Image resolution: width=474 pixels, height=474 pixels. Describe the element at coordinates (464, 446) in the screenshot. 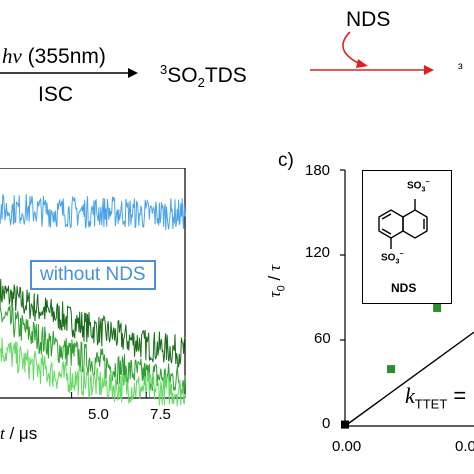

I see `x-tick-truncated: 0.0` at that location.